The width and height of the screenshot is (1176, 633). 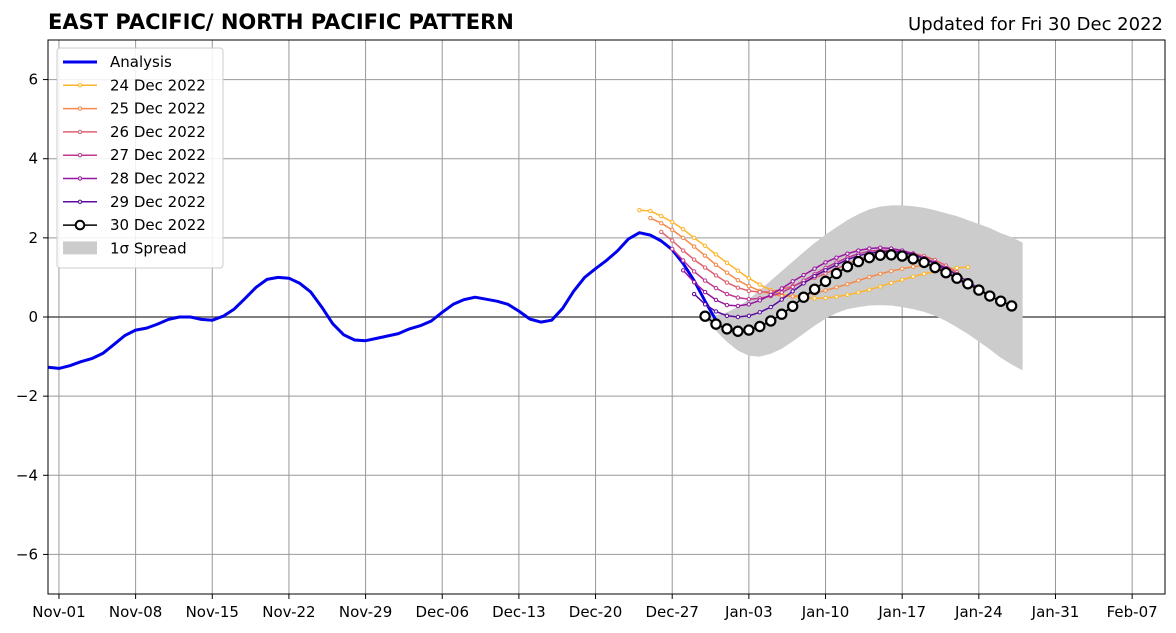 What do you see at coordinates (135, 612) in the screenshot?
I see `x-tick-label: Nov-08` at bounding box center [135, 612].